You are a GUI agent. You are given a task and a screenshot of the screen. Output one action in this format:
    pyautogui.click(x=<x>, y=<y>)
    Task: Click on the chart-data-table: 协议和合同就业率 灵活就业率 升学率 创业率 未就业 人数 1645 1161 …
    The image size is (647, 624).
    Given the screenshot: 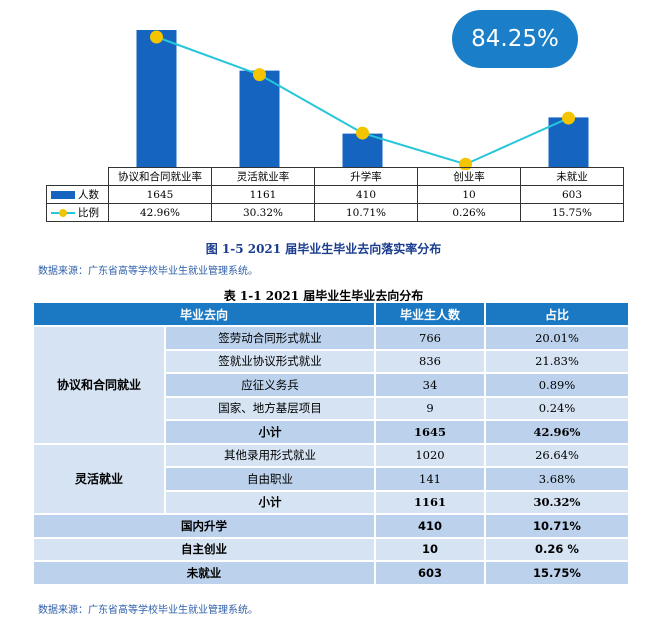 What is the action you would take?
    pyautogui.click(x=335, y=194)
    